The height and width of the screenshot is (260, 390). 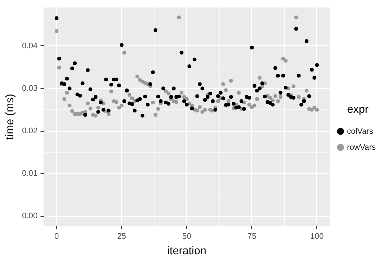 What do you see at coordinates (187, 251) in the screenshot?
I see `x-axis-title: iteration` at bounding box center [187, 251].